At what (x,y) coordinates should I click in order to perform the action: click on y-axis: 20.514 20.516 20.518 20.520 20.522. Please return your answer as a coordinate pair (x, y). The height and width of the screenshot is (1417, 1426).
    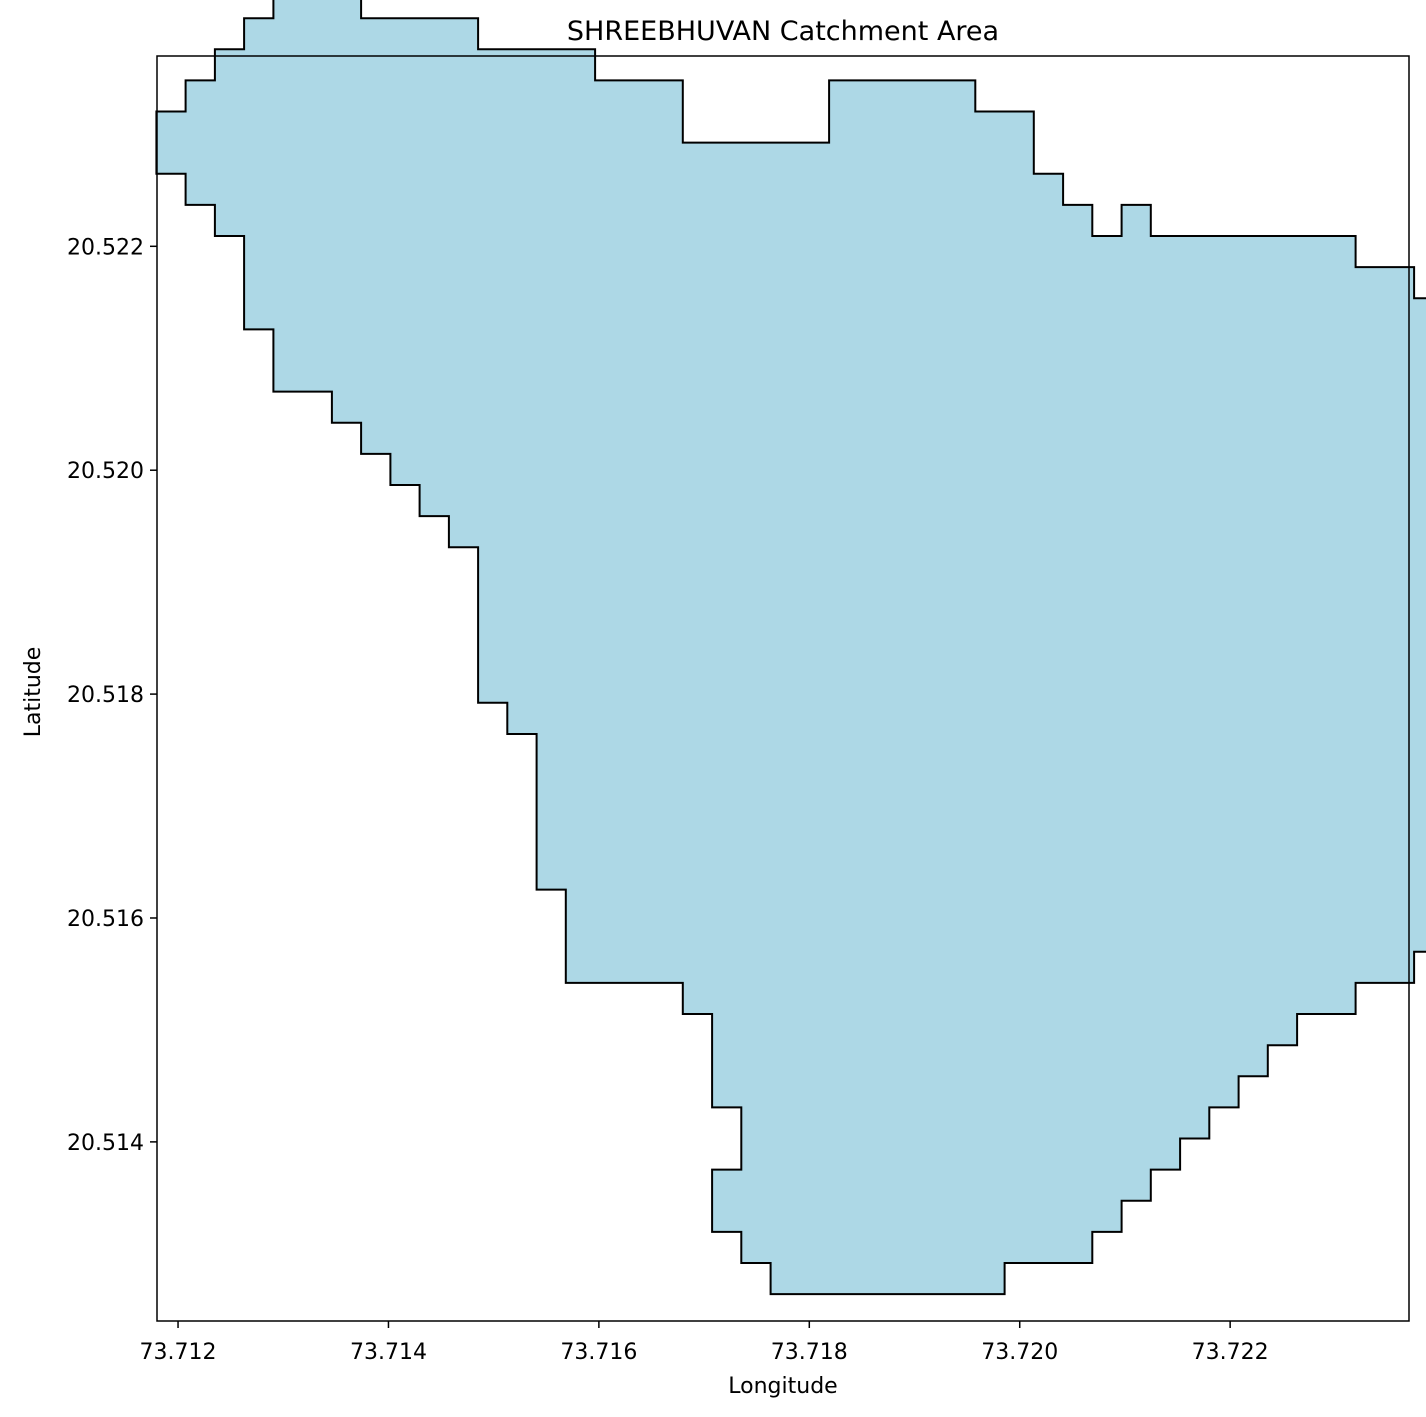
    Looking at the image, I should click on (112, 695).